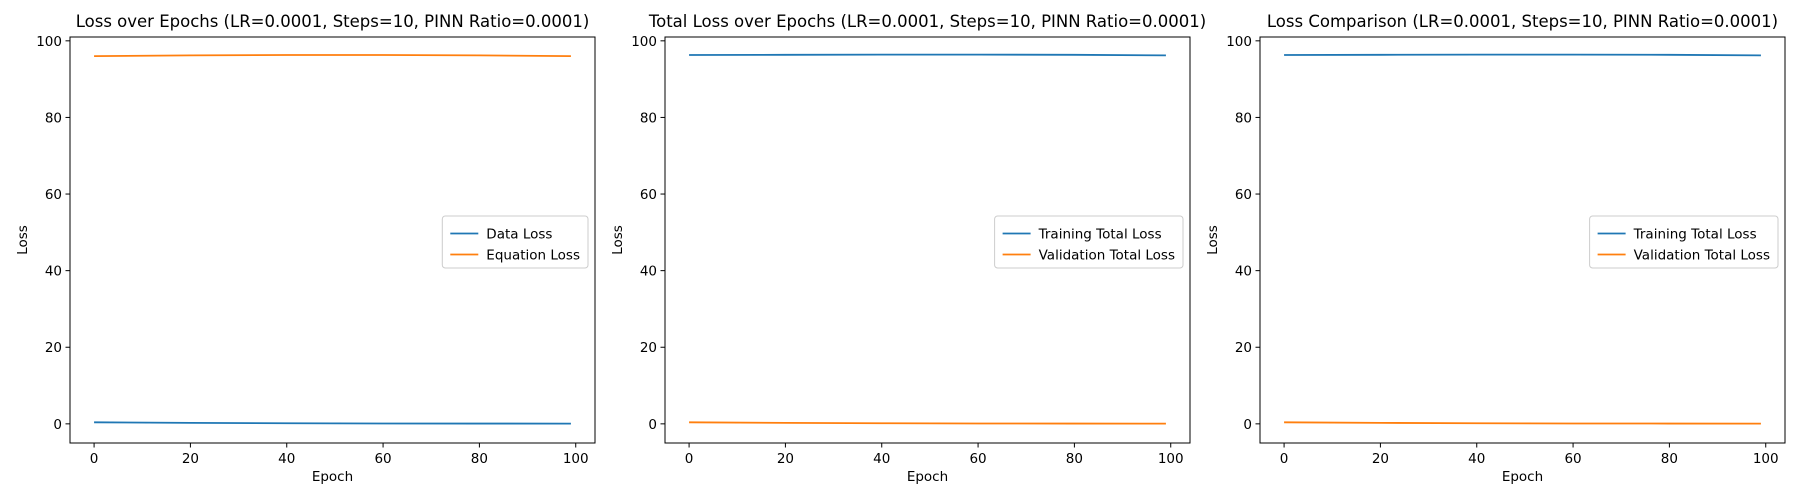  I want to click on legend-entry-equation-loss: Equation Loss, so click(533, 256).